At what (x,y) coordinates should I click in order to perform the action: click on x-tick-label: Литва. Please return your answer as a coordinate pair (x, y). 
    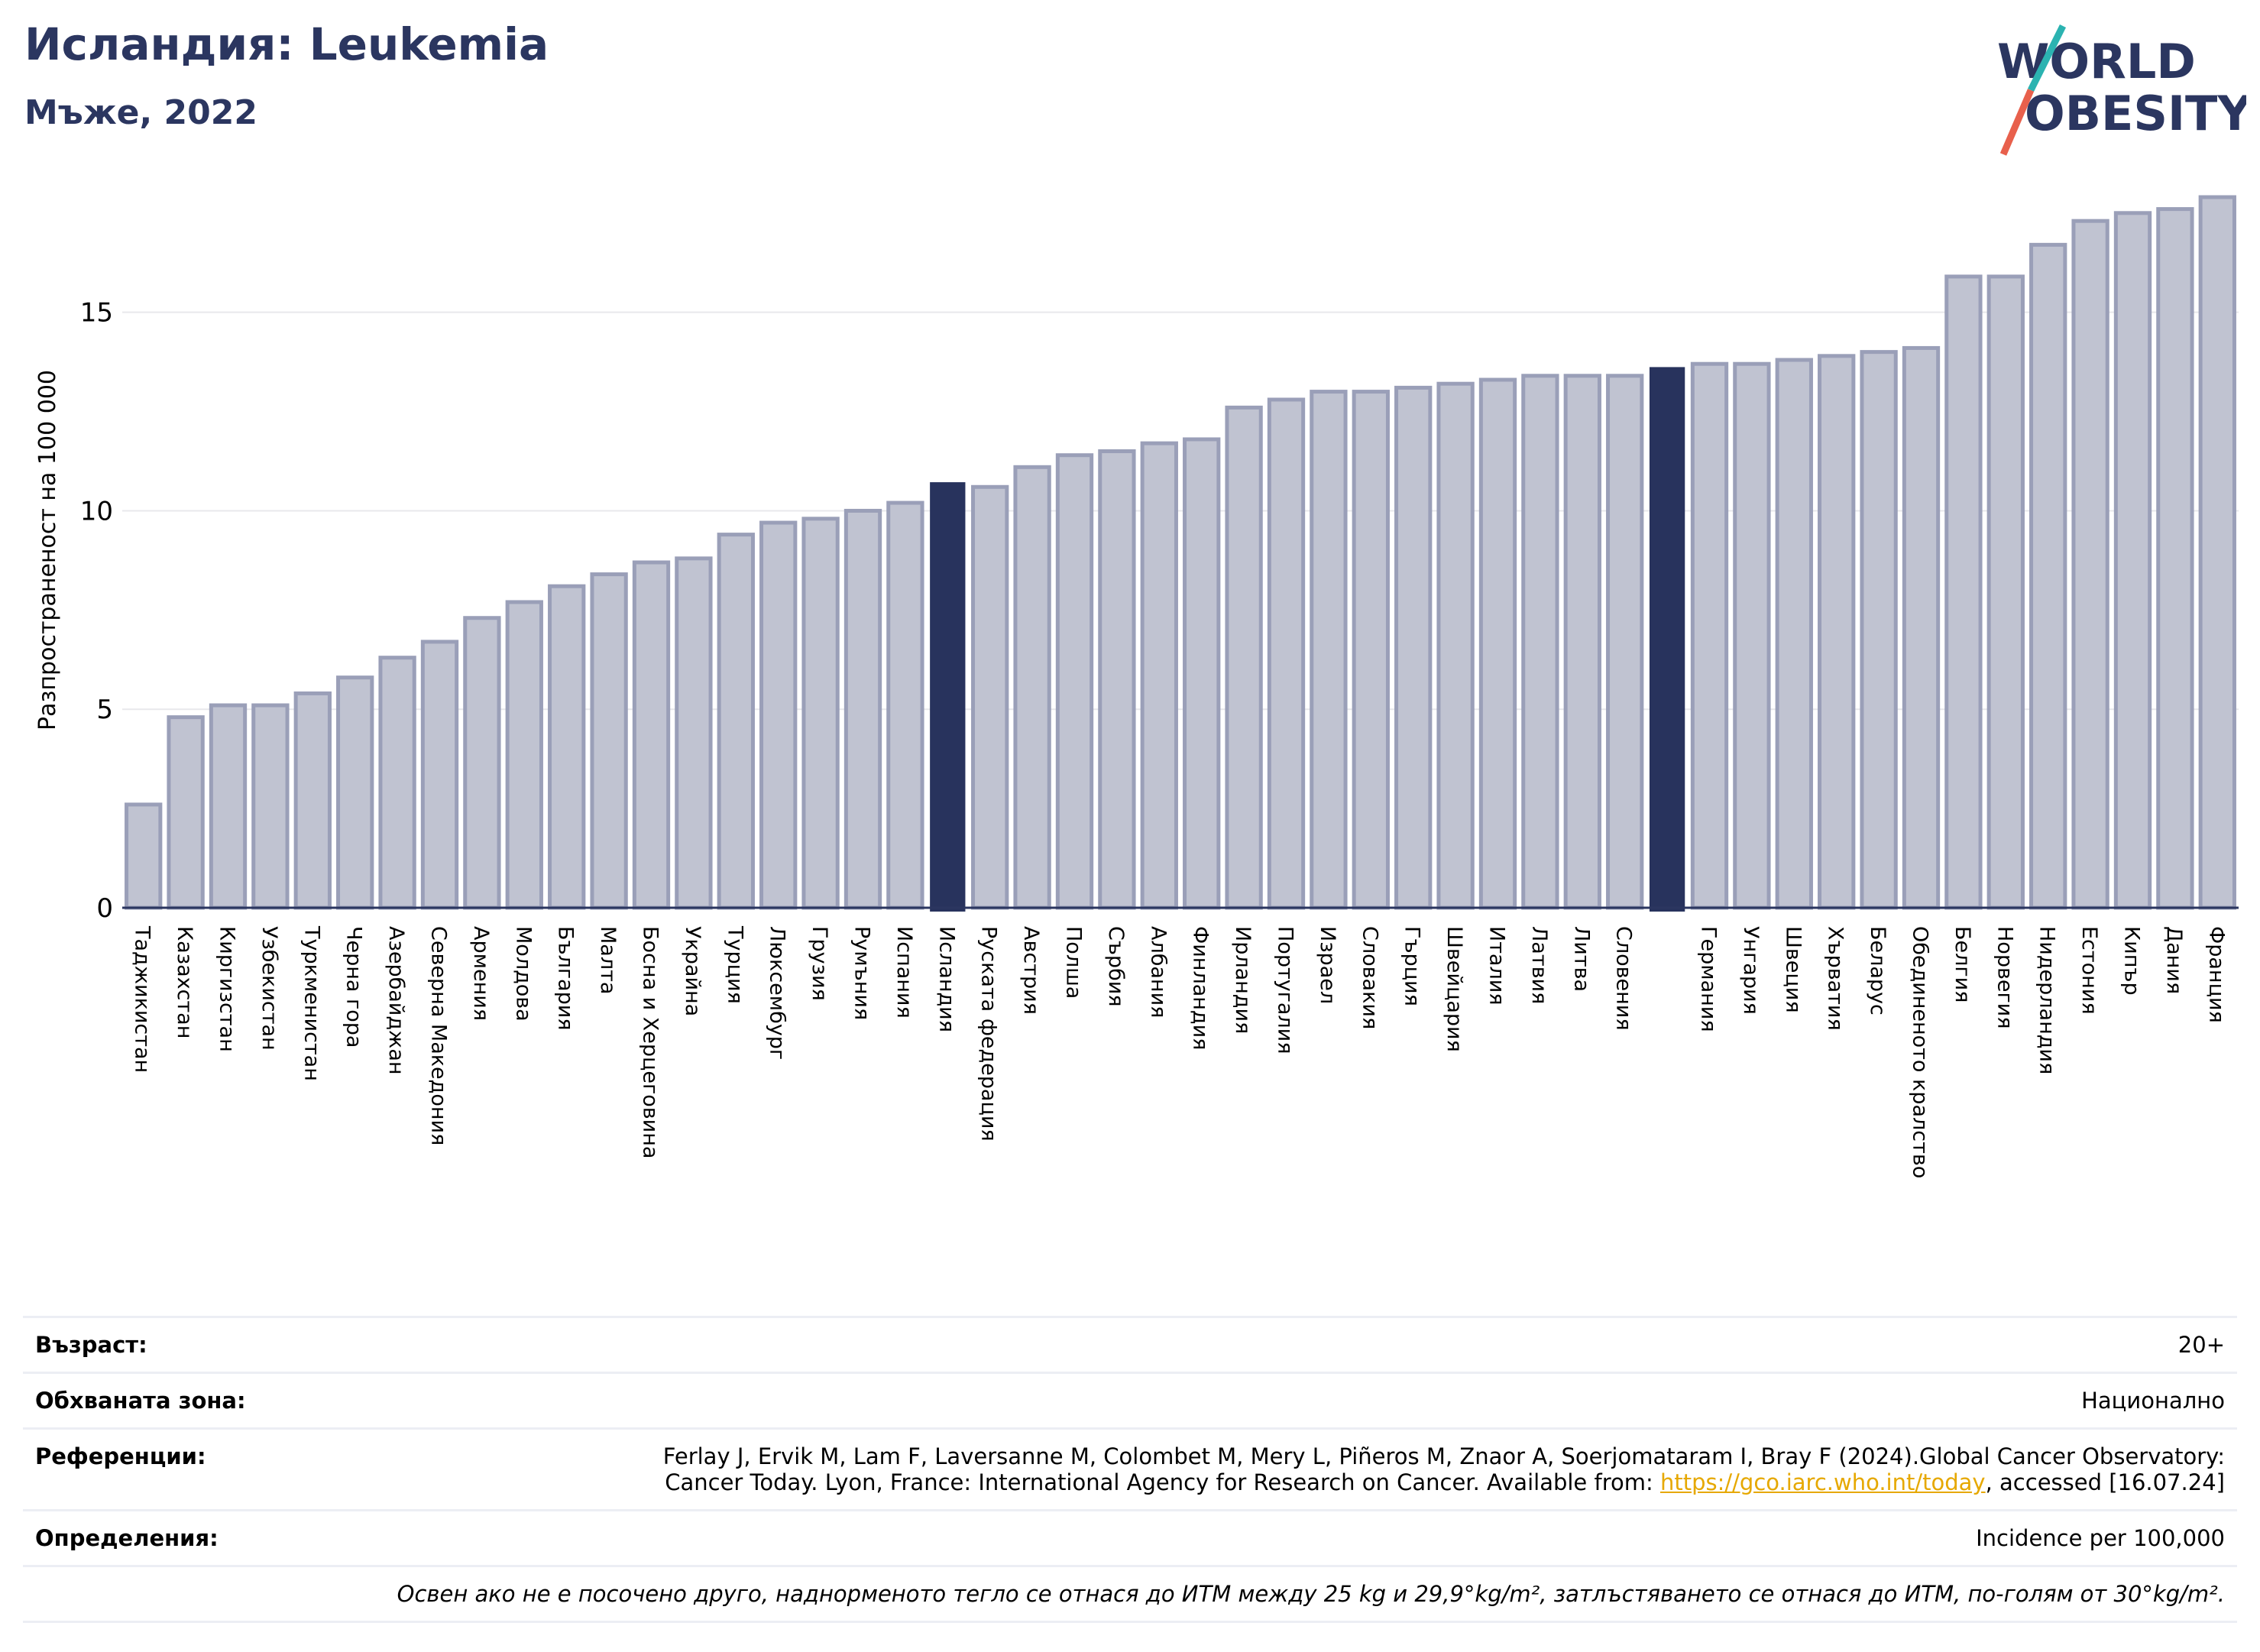
    Looking at the image, I should click on (1581, 959).